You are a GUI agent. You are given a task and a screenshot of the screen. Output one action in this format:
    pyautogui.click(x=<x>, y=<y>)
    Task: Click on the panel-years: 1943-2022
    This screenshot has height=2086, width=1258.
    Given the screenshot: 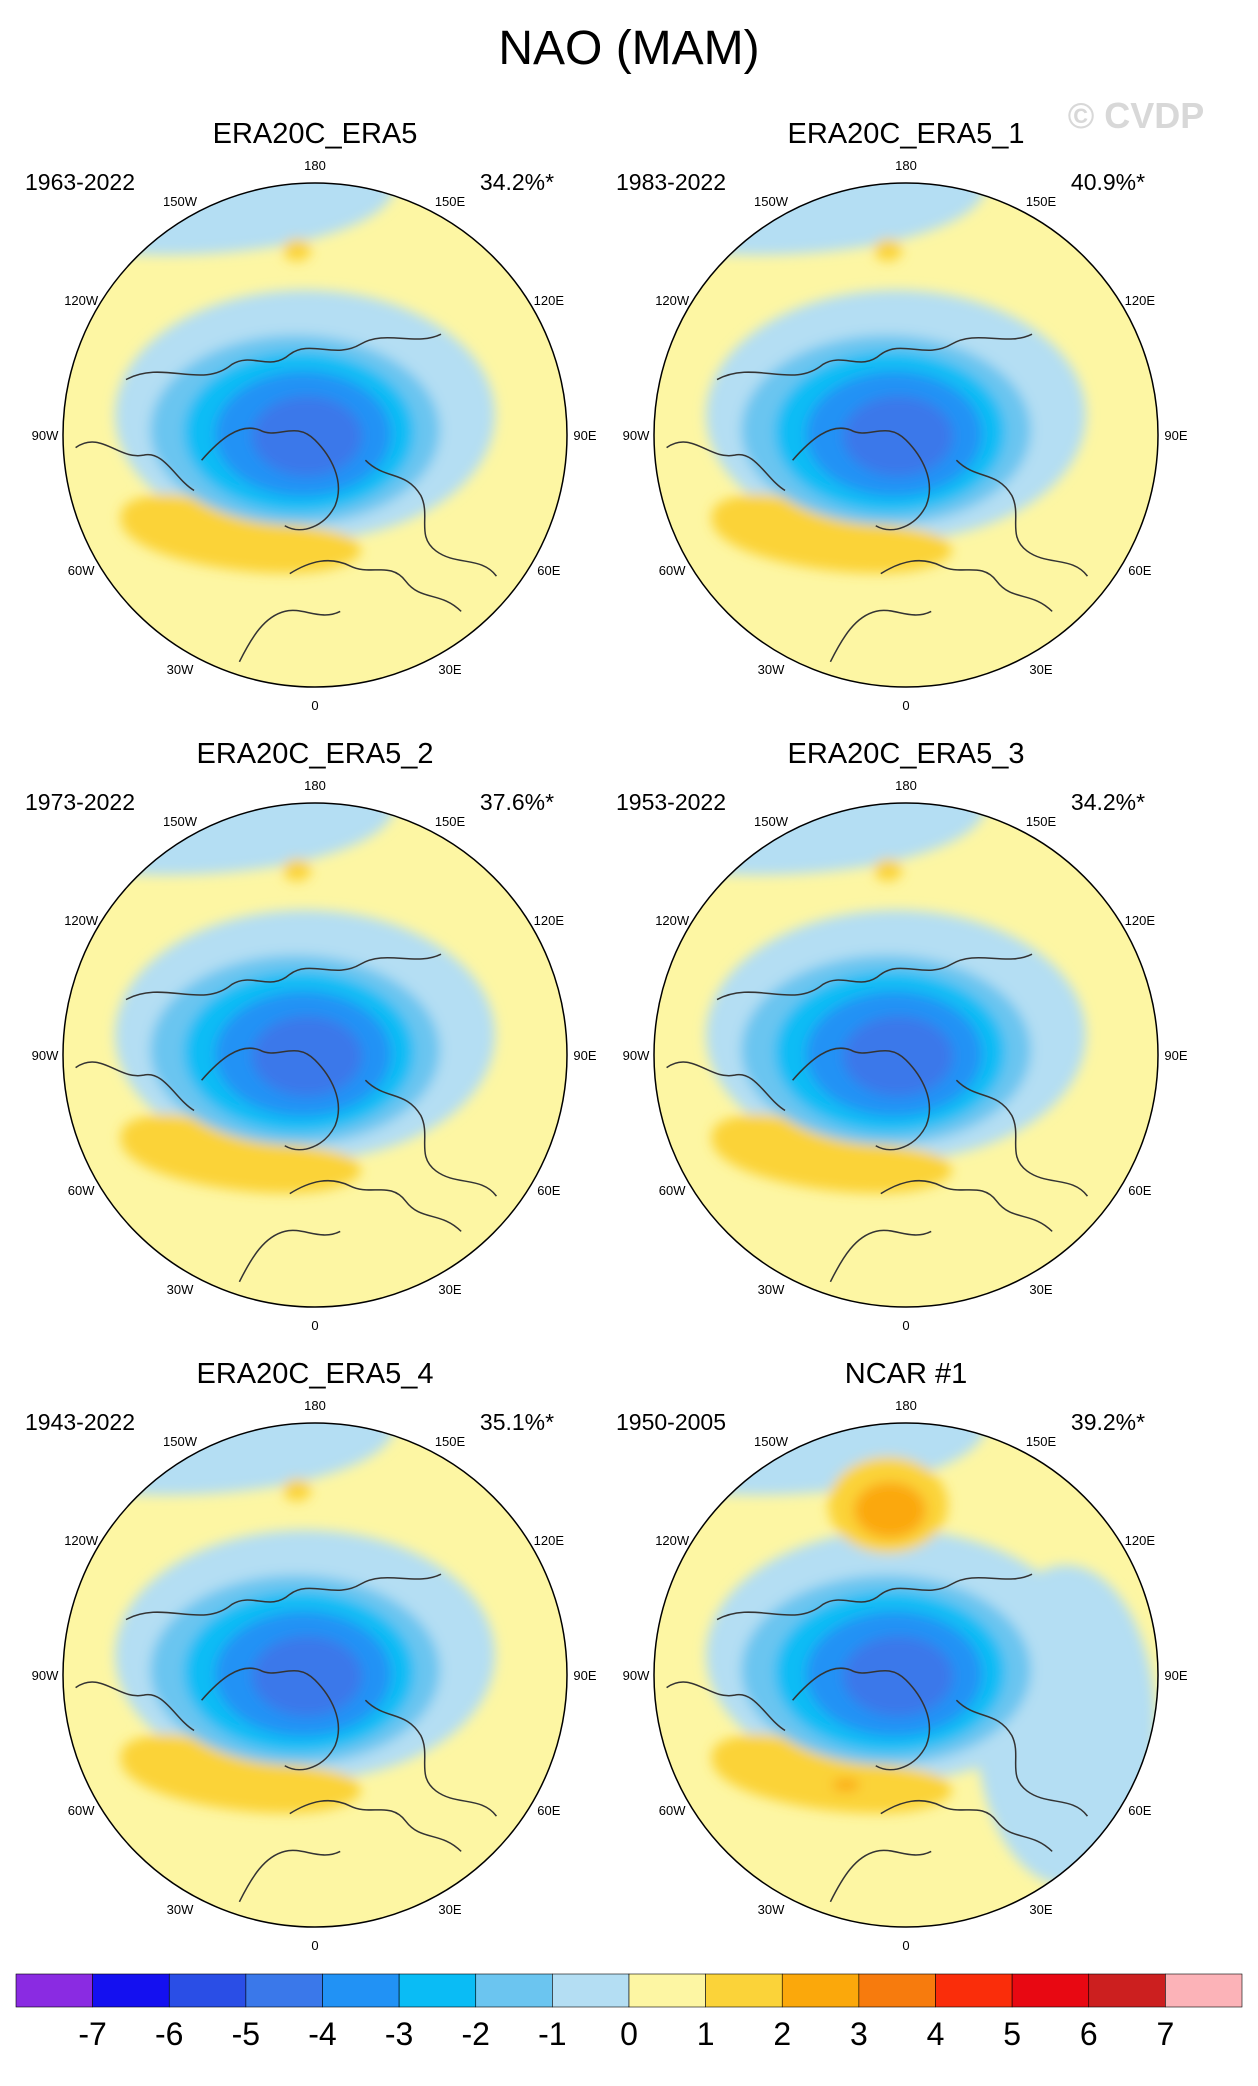 What is the action you would take?
    pyautogui.click(x=80, y=1422)
    